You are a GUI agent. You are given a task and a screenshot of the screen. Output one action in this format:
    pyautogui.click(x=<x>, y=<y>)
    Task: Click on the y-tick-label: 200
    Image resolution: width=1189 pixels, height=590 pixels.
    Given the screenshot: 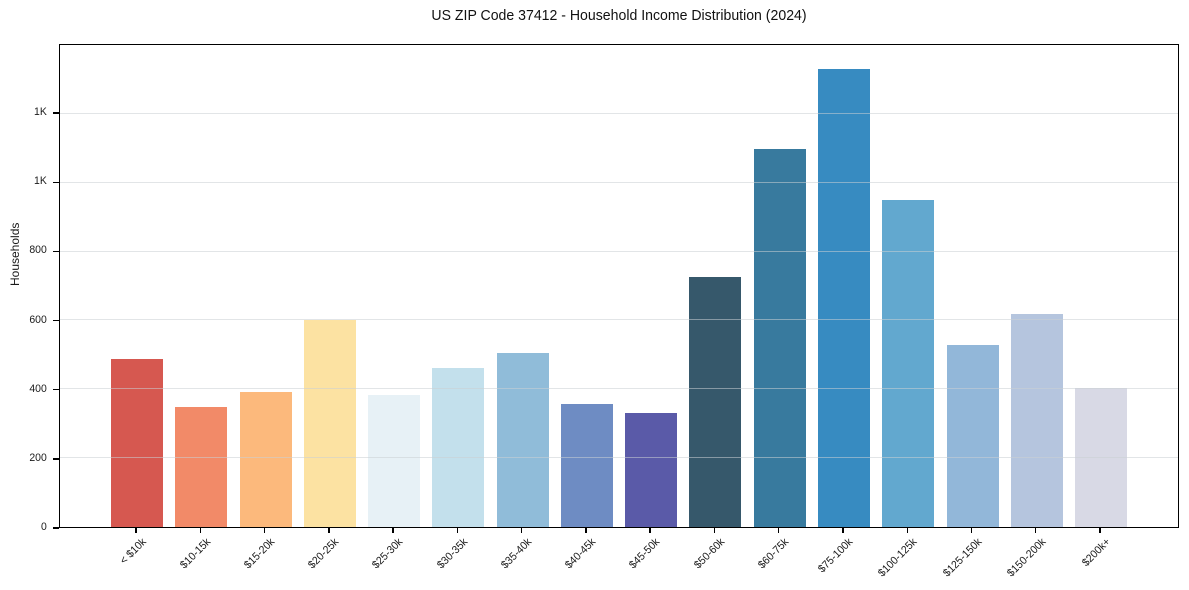 What is the action you would take?
    pyautogui.click(x=38, y=457)
    